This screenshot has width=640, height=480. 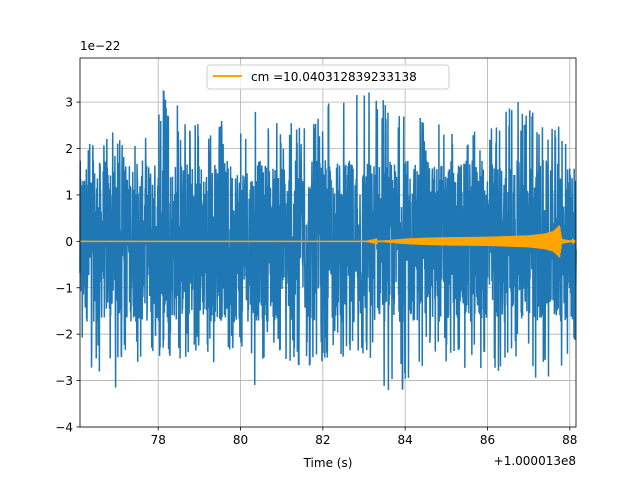 What do you see at coordinates (64, 335) in the screenshot?
I see `y-tick-label: −2` at bounding box center [64, 335].